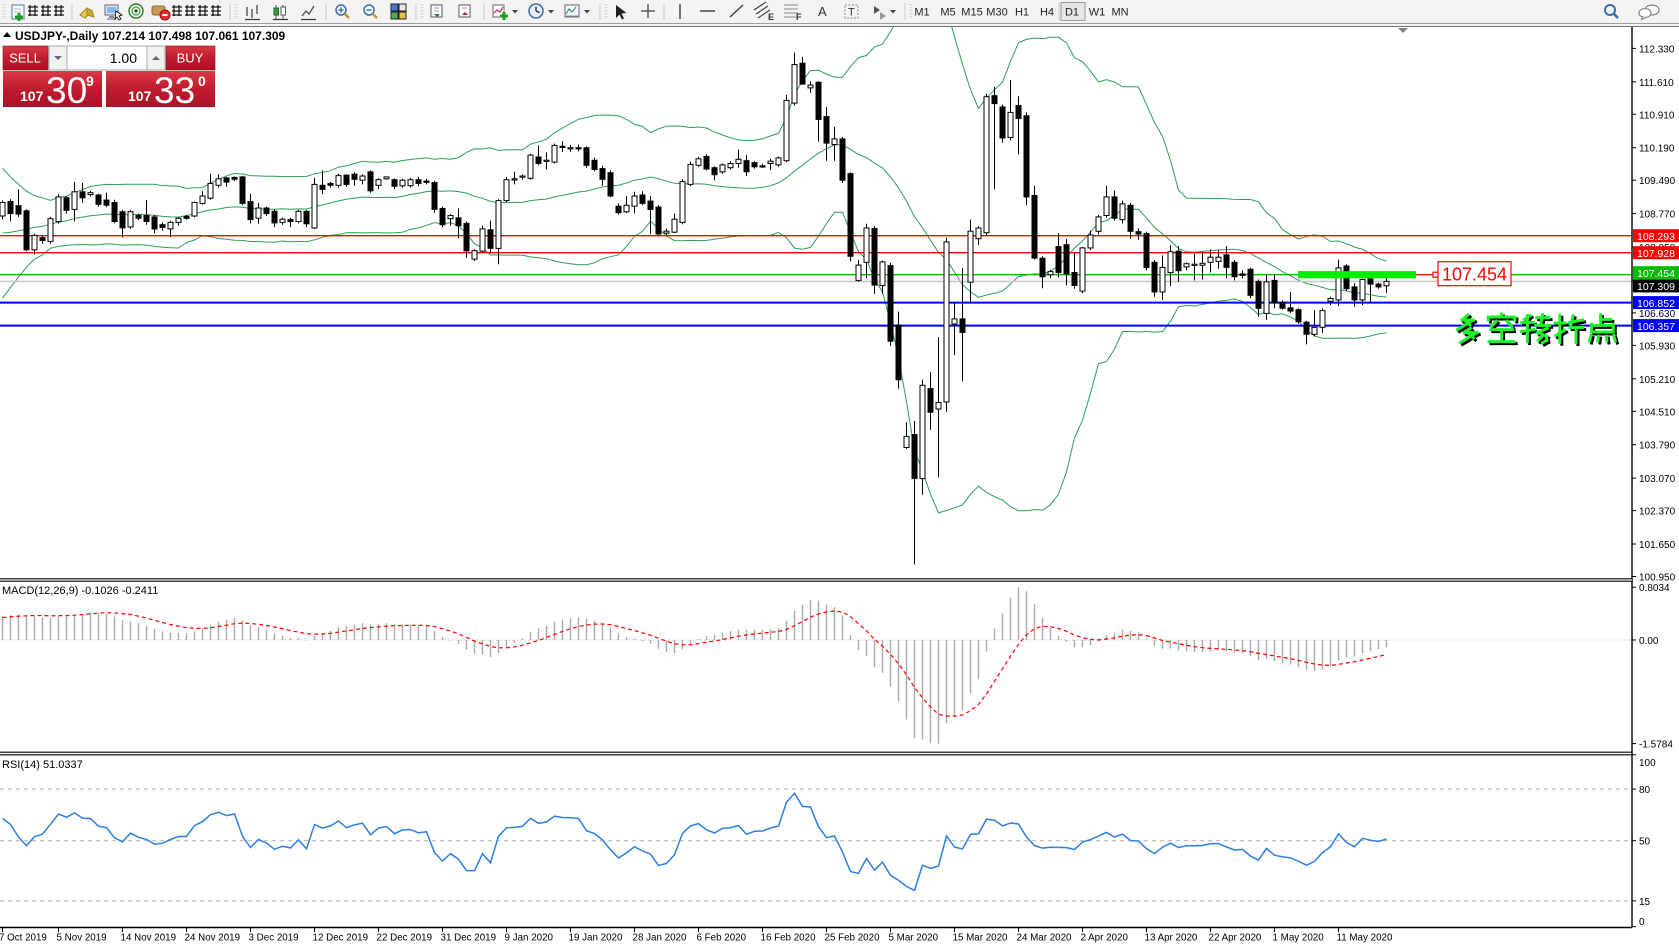  What do you see at coordinates (1657, 412) in the screenshot?
I see `svg-text: 104.510` at bounding box center [1657, 412].